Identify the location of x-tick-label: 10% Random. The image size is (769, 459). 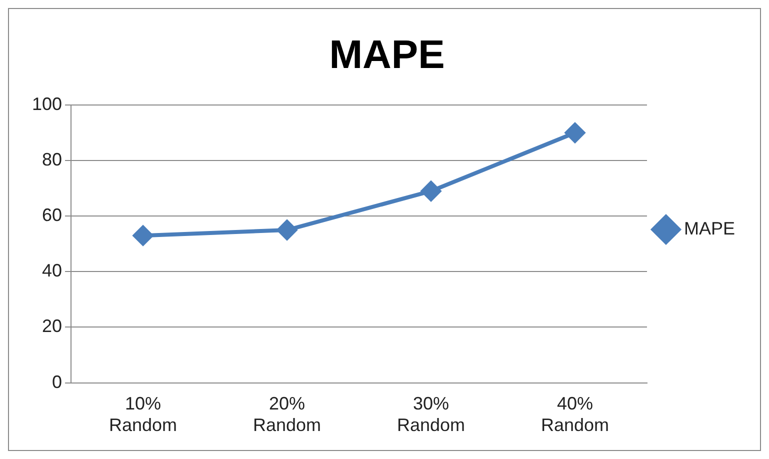
(143, 415).